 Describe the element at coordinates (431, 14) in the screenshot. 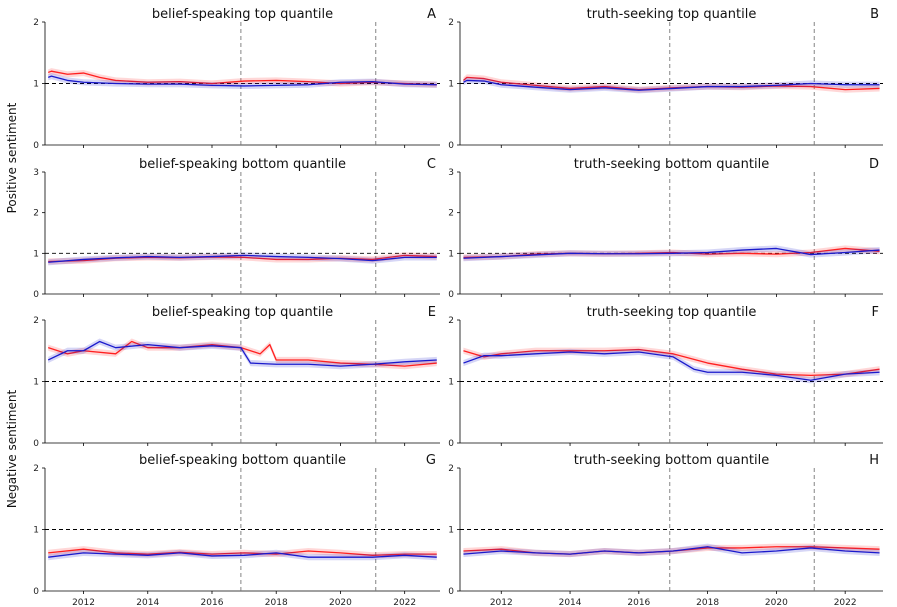

I see `panel-letter: A` at that location.